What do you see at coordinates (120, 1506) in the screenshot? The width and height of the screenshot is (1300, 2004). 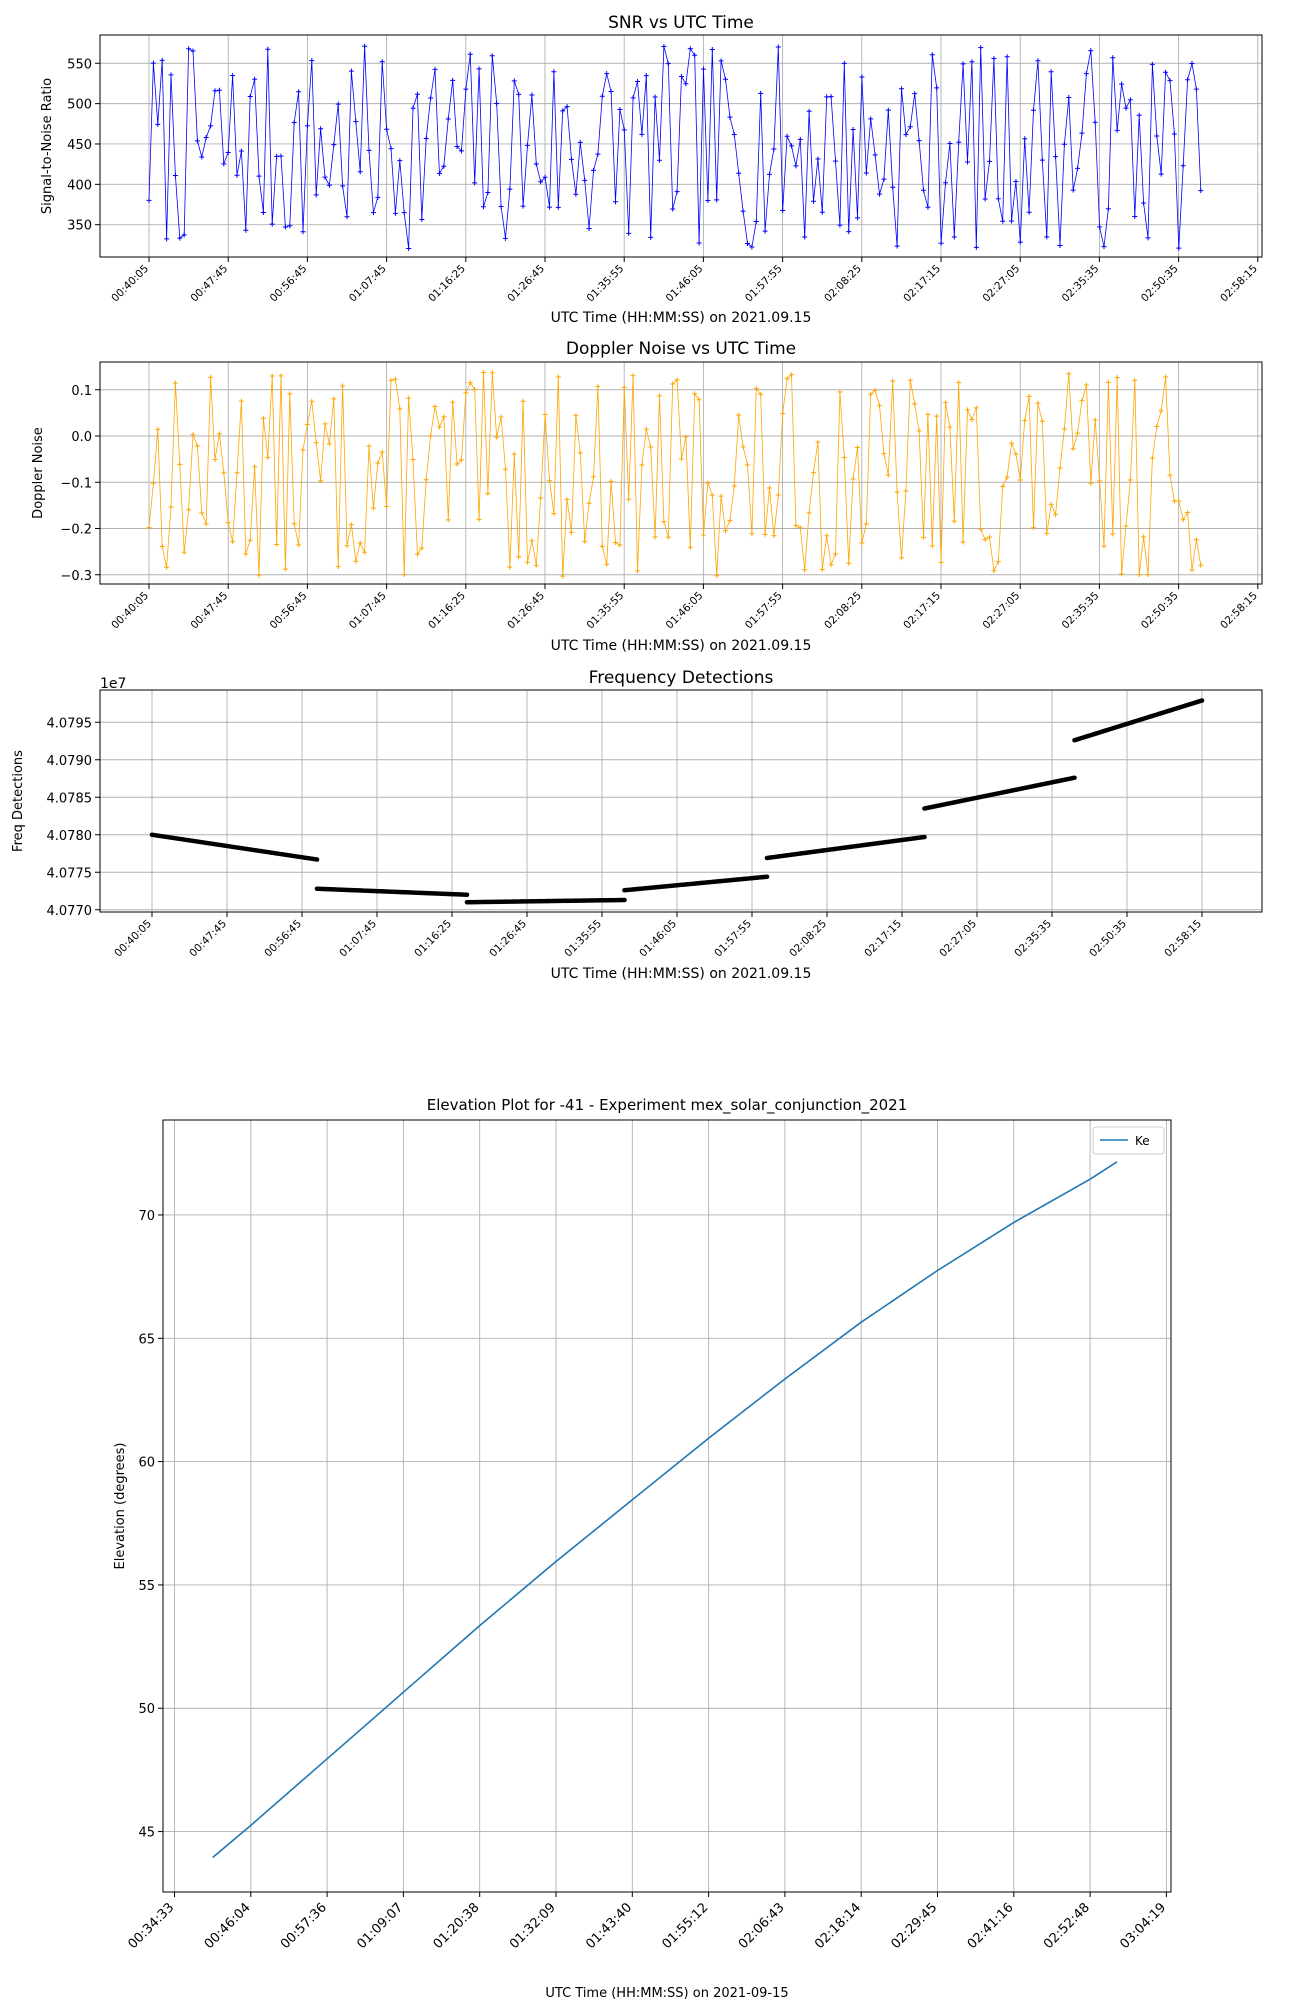 I see `elevation-ylabel: Elevation (degrees)` at bounding box center [120, 1506].